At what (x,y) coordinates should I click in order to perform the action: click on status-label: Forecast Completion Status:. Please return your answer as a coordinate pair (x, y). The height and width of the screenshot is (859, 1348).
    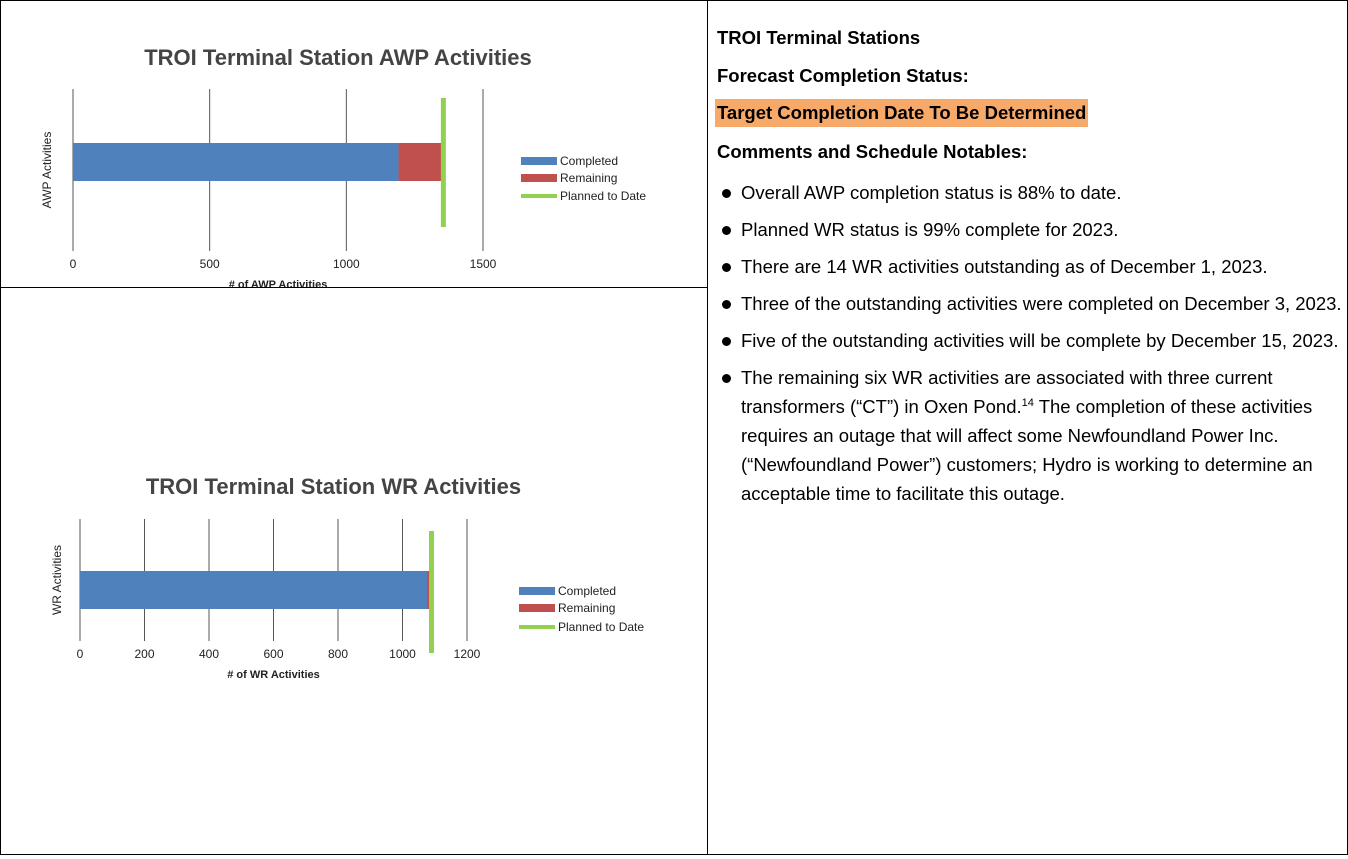
    Looking at the image, I should click on (843, 75).